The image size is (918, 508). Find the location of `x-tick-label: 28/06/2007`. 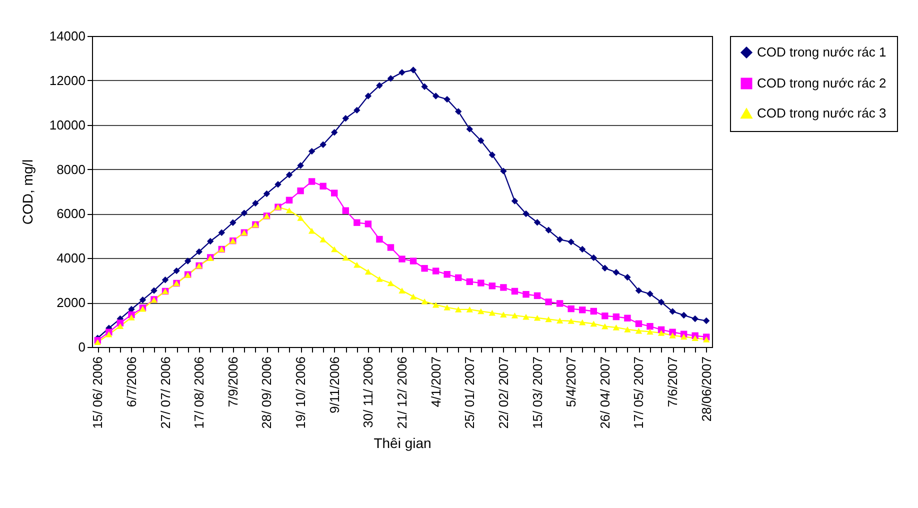

x-tick-label: 28/06/2007 is located at coordinates (706, 389).